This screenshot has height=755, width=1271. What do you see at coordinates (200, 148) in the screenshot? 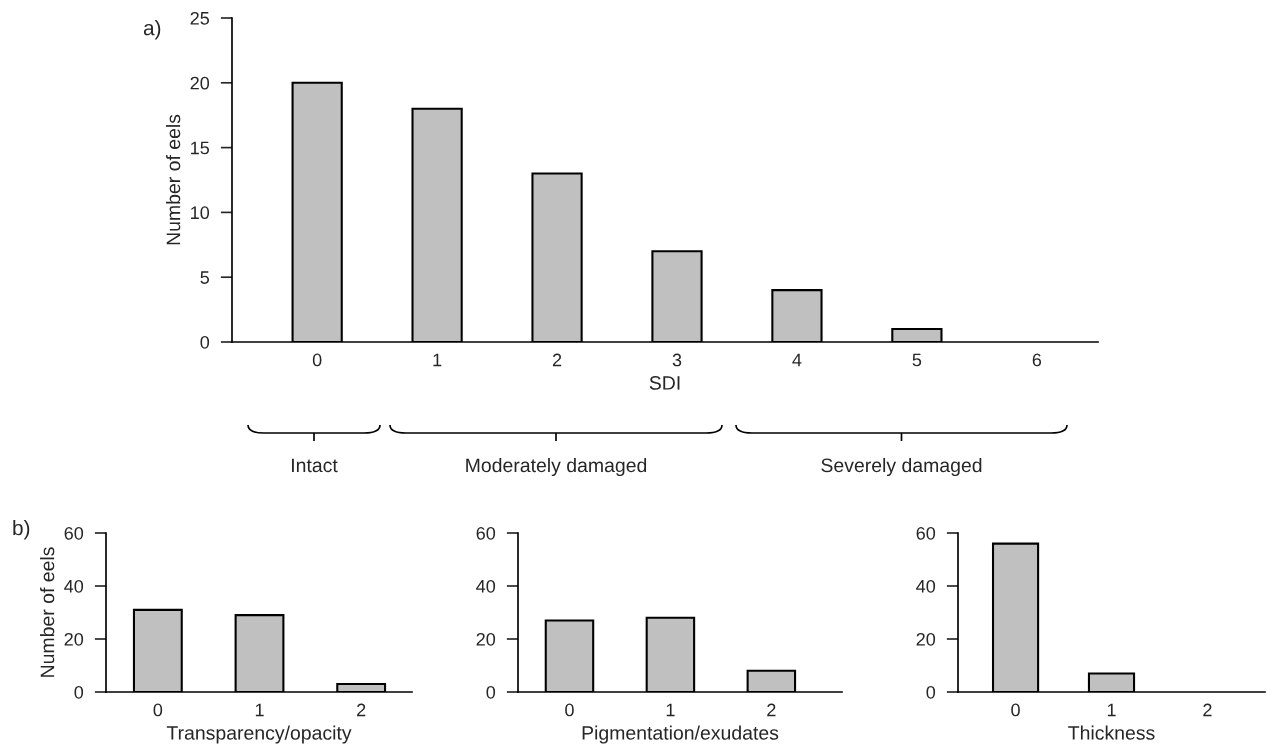
I see `y-tick-label: 15` at bounding box center [200, 148].